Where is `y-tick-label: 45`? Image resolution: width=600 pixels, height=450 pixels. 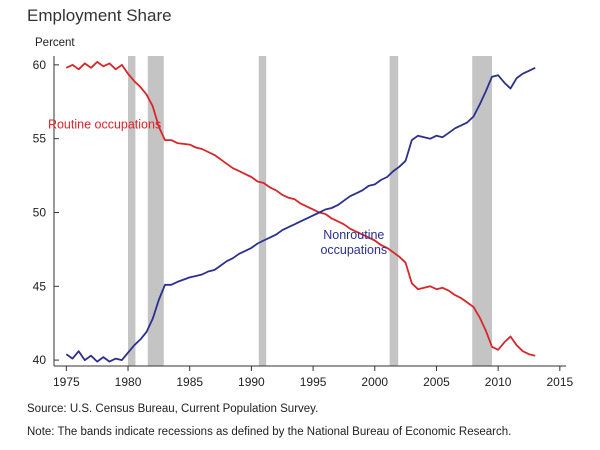 y-tick-label: 45 is located at coordinates (40, 286).